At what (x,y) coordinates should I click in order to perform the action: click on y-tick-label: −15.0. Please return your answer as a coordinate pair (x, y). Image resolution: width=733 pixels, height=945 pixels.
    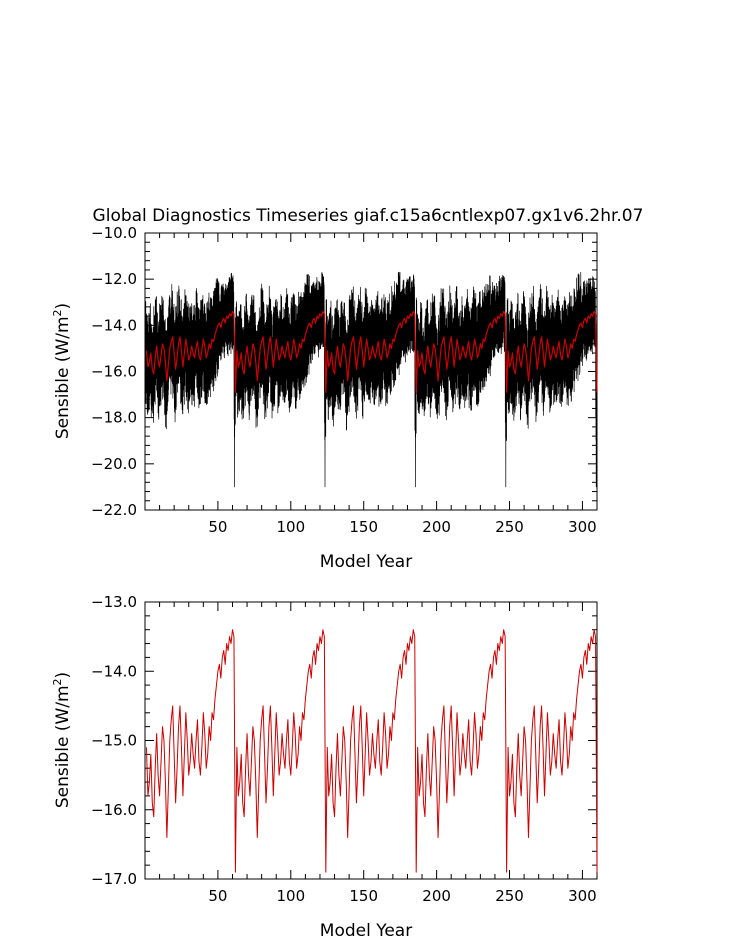
    Looking at the image, I should click on (114, 741).